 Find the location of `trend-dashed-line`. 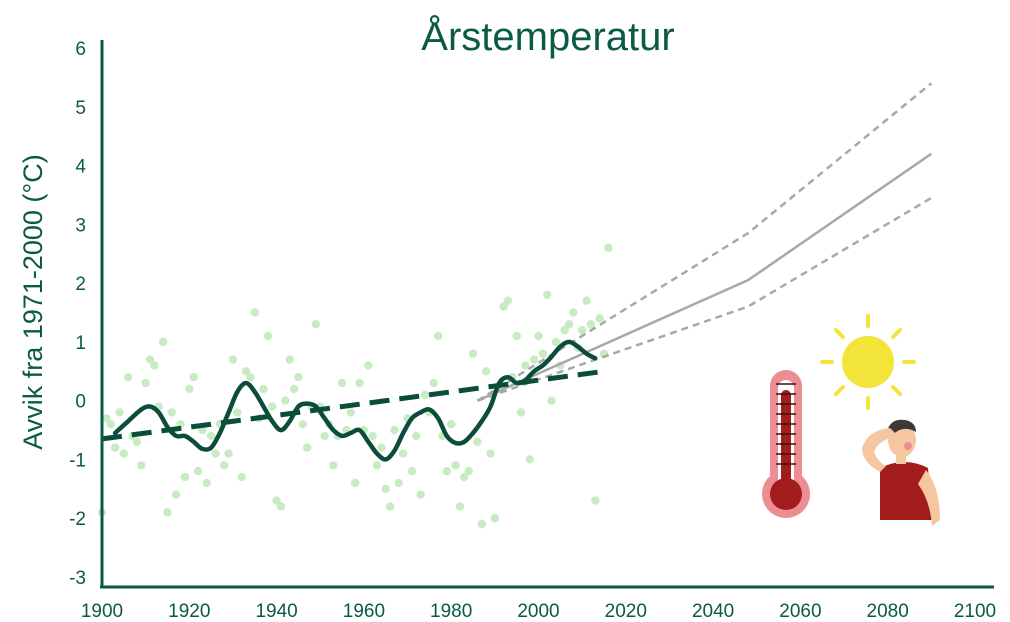

trend-dashed-line is located at coordinates (353, 405).